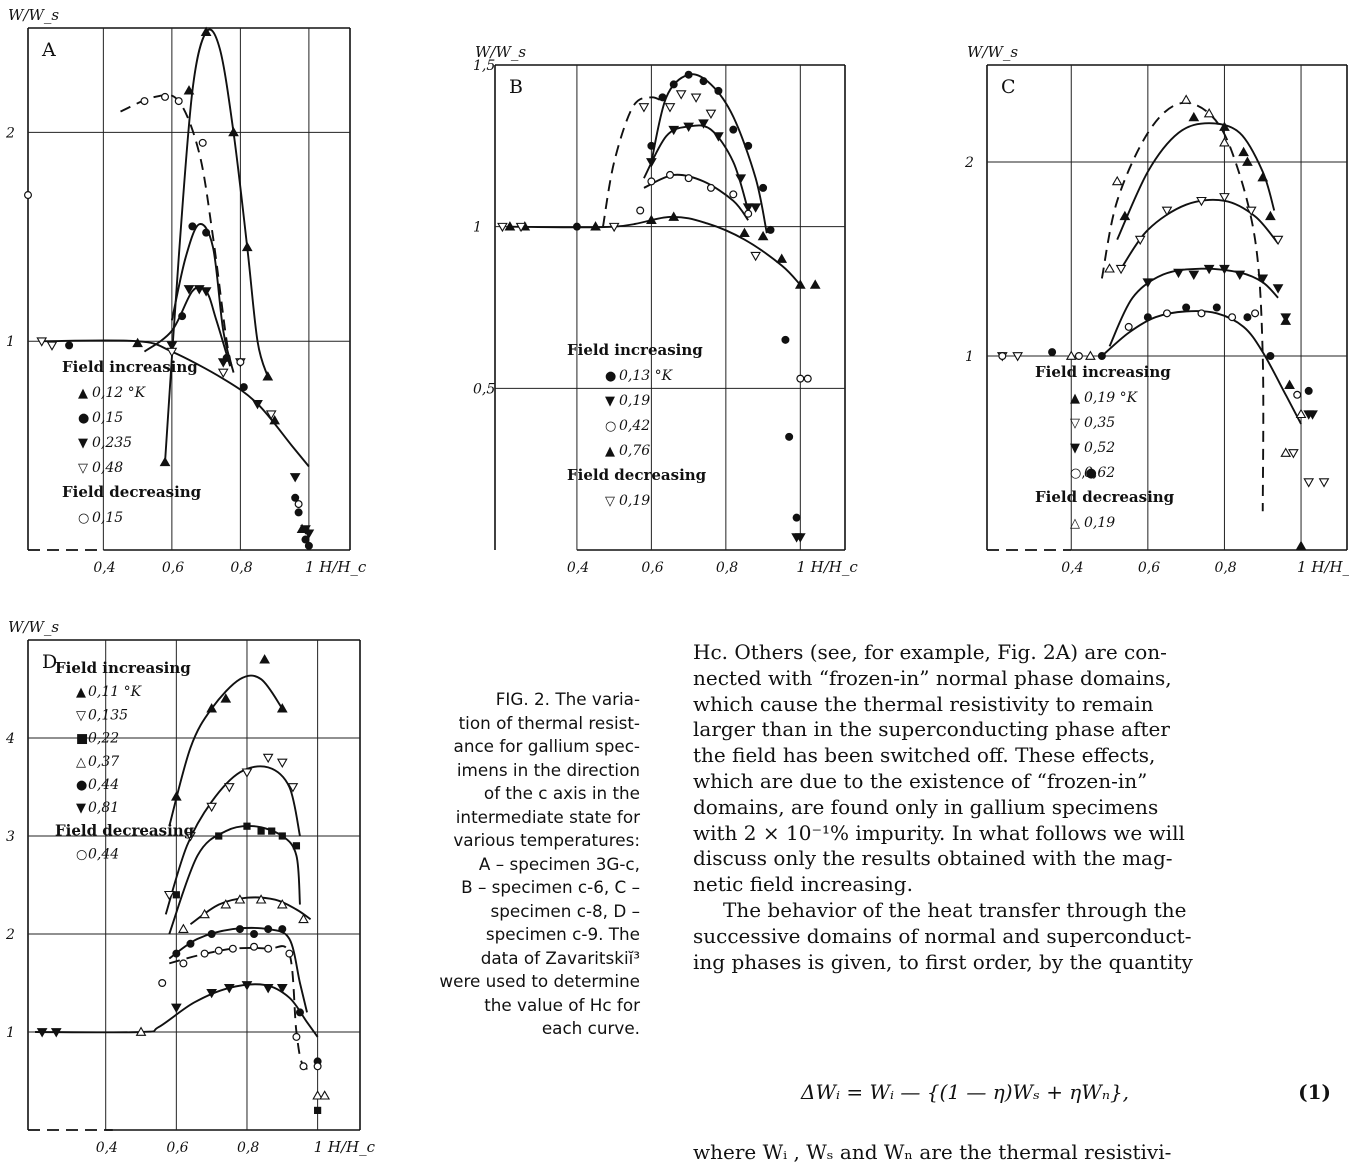 This screenshot has width=1349, height=1166. Describe the element at coordinates (103, 785) in the screenshot. I see `legend-label: 0,44` at that location.